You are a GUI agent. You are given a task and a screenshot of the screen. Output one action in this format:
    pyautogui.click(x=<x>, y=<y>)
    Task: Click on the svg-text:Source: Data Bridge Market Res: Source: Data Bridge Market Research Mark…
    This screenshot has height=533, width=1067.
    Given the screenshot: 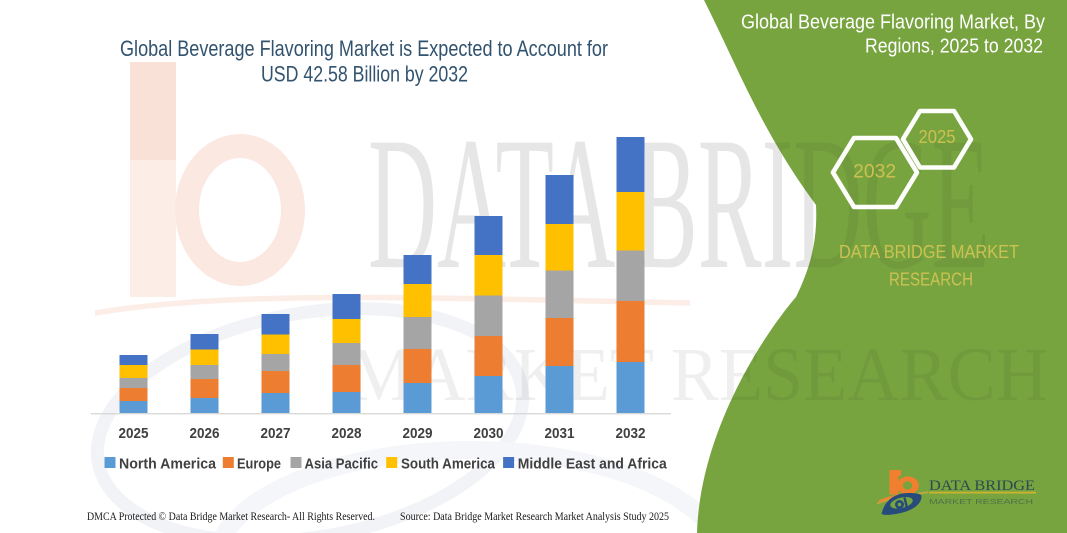 What is the action you would take?
    pyautogui.click(x=534, y=517)
    